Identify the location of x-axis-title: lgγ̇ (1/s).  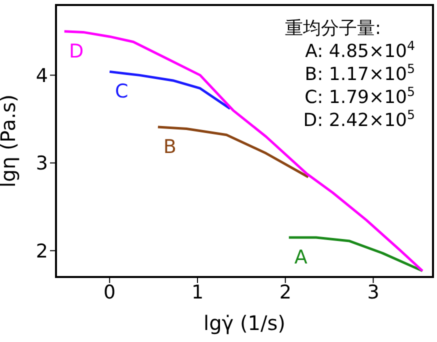
(245, 323).